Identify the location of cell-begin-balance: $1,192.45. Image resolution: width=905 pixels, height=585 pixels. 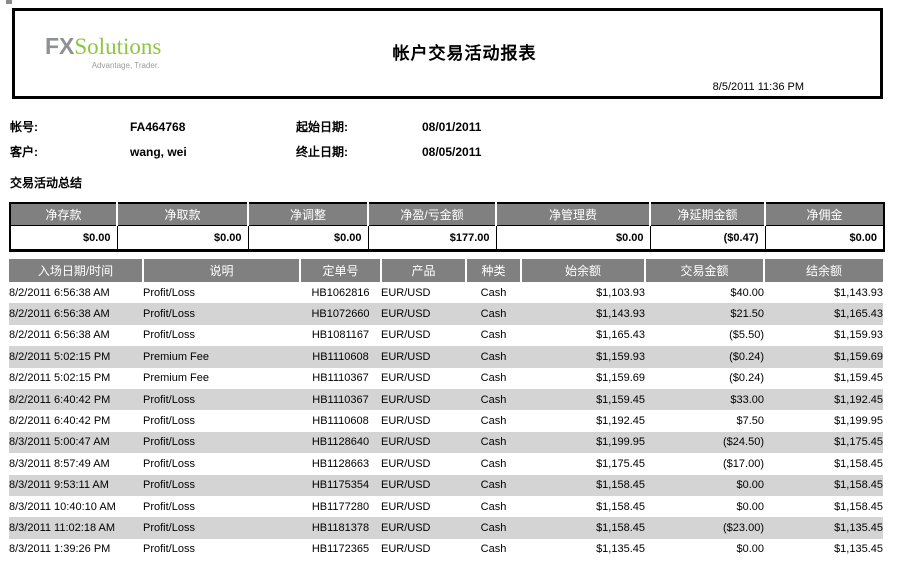
(620, 421).